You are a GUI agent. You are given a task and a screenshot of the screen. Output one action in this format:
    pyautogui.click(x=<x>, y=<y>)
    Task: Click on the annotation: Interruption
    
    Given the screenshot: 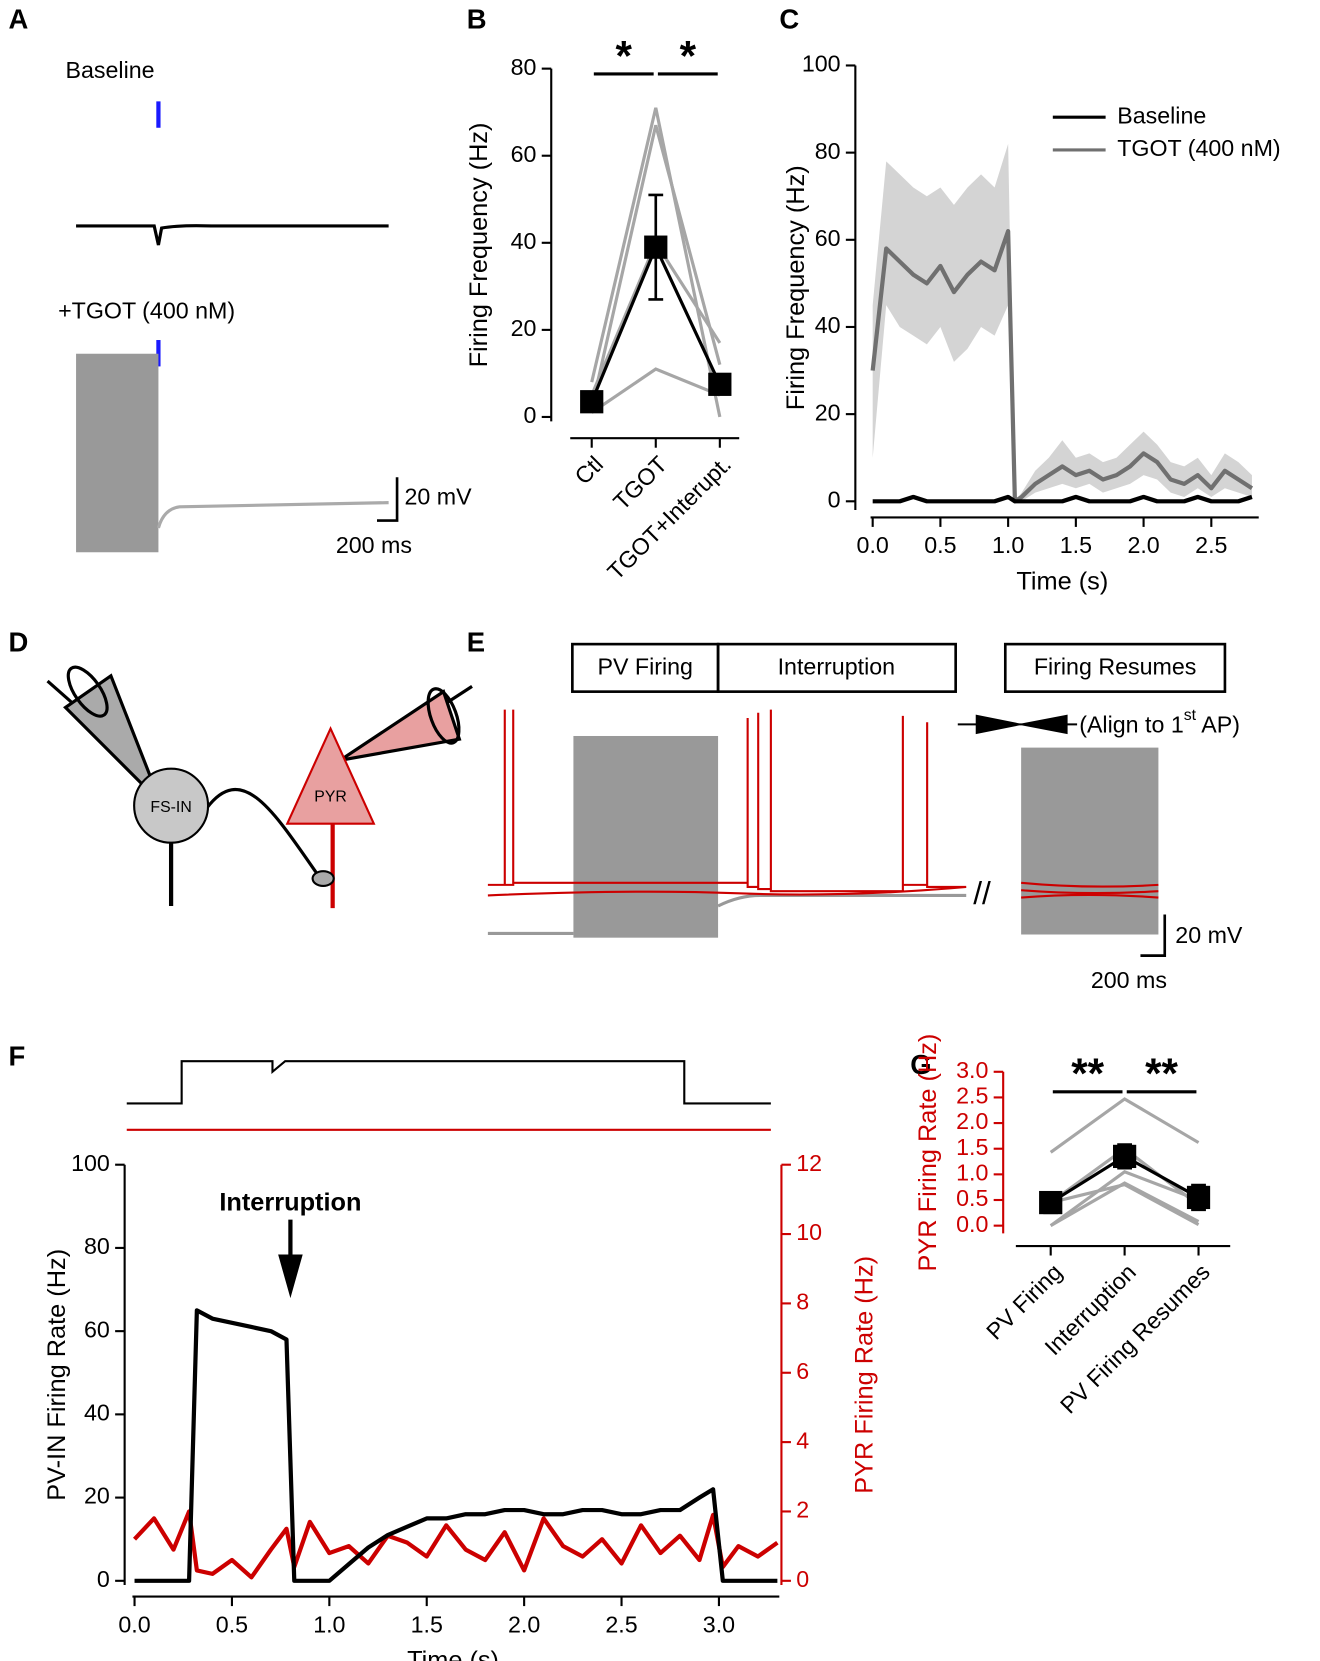 What is the action you would take?
    pyautogui.click(x=290, y=1202)
    